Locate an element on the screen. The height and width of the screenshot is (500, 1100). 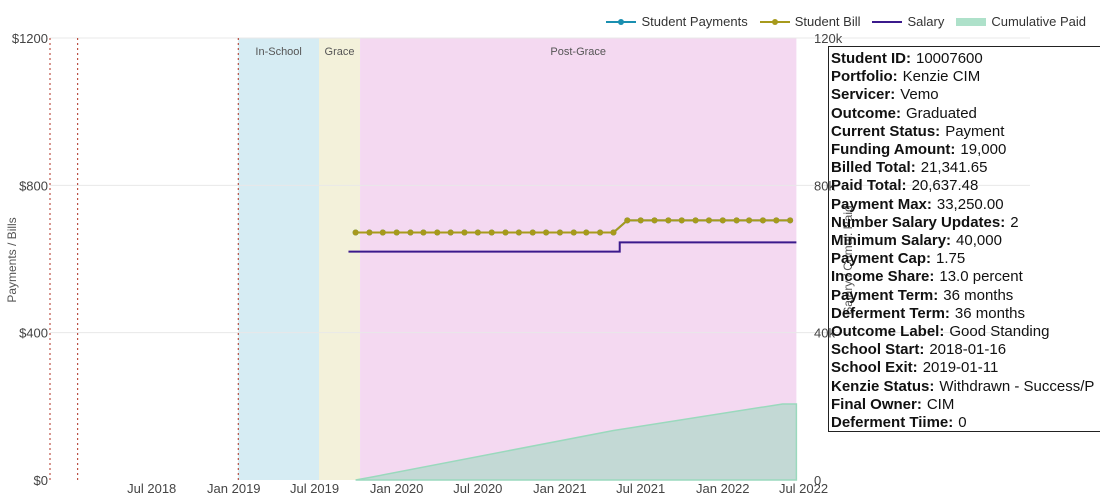
info-value: 1.75 is located at coordinates (951, 259).